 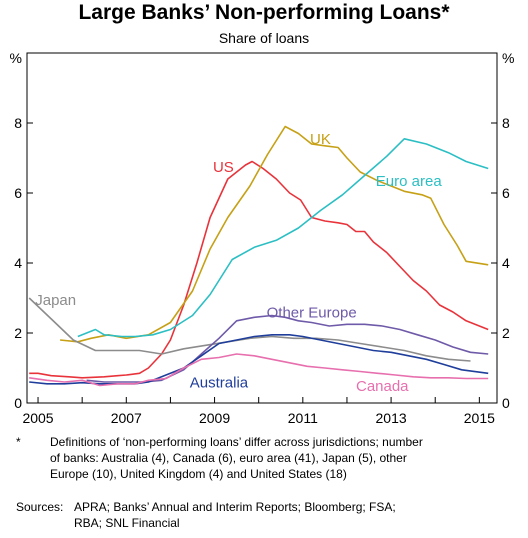 I want to click on series-label-australia: Australia, so click(x=219, y=382).